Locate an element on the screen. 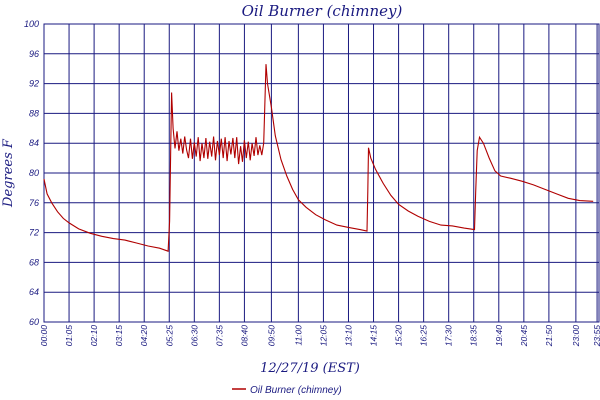 This screenshot has width=600, height=400. y-tick-label: 76 is located at coordinates (34, 203).